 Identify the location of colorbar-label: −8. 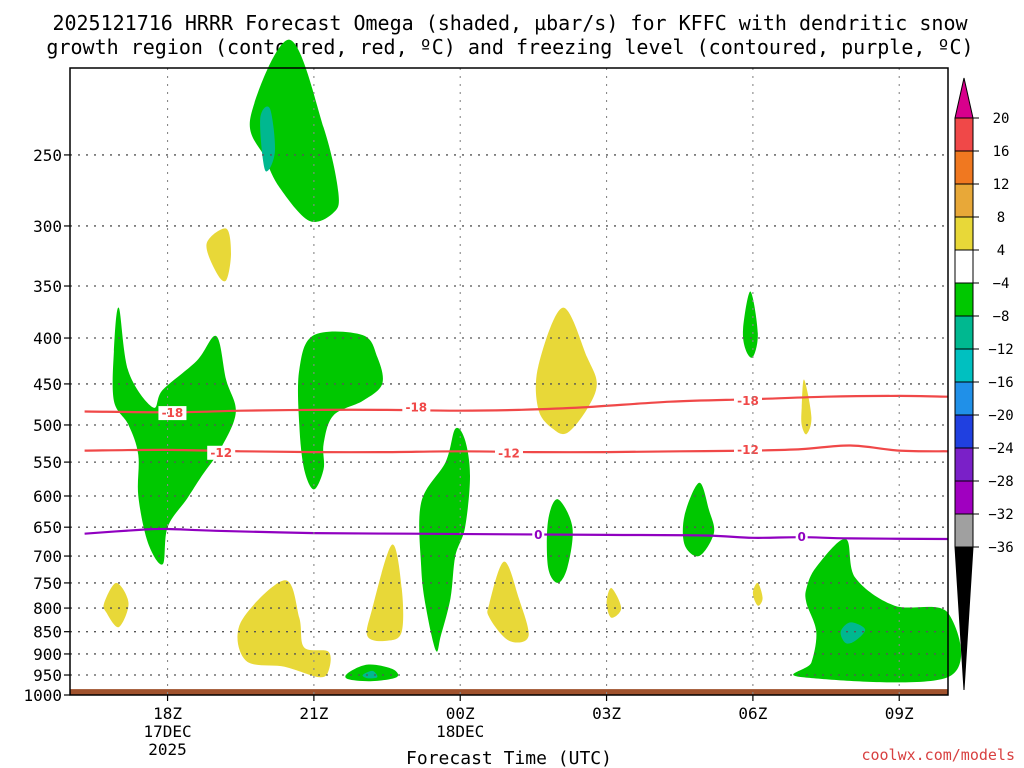
(1001, 317).